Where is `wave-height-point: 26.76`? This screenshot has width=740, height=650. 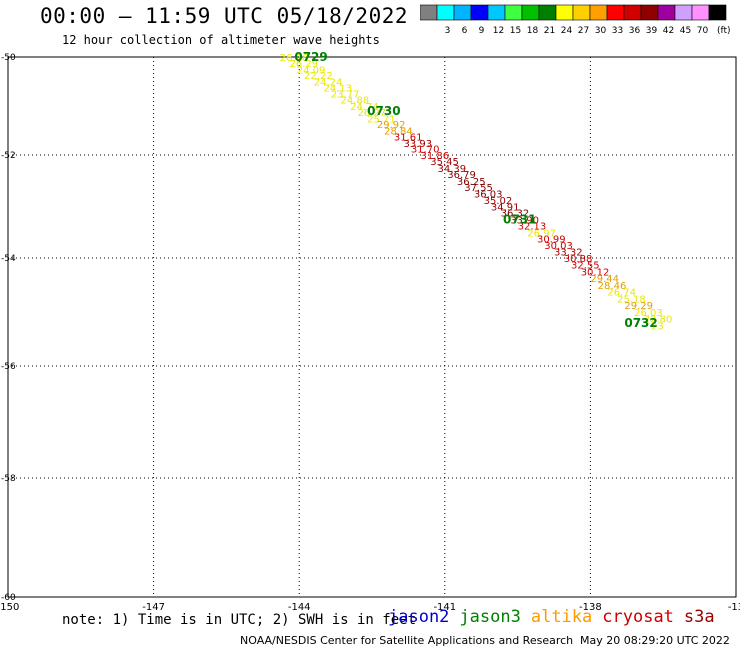
wave-height-point: 26.76 is located at coordinates (294, 58).